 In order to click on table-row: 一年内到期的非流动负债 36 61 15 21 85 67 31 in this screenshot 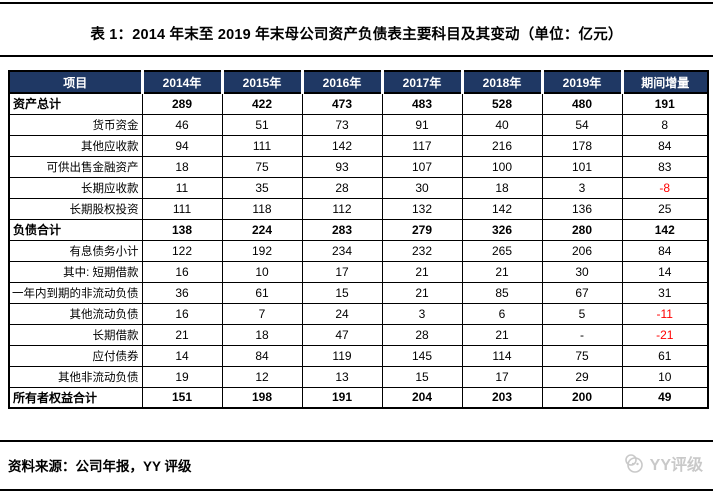, I will do `click(358, 292)`.